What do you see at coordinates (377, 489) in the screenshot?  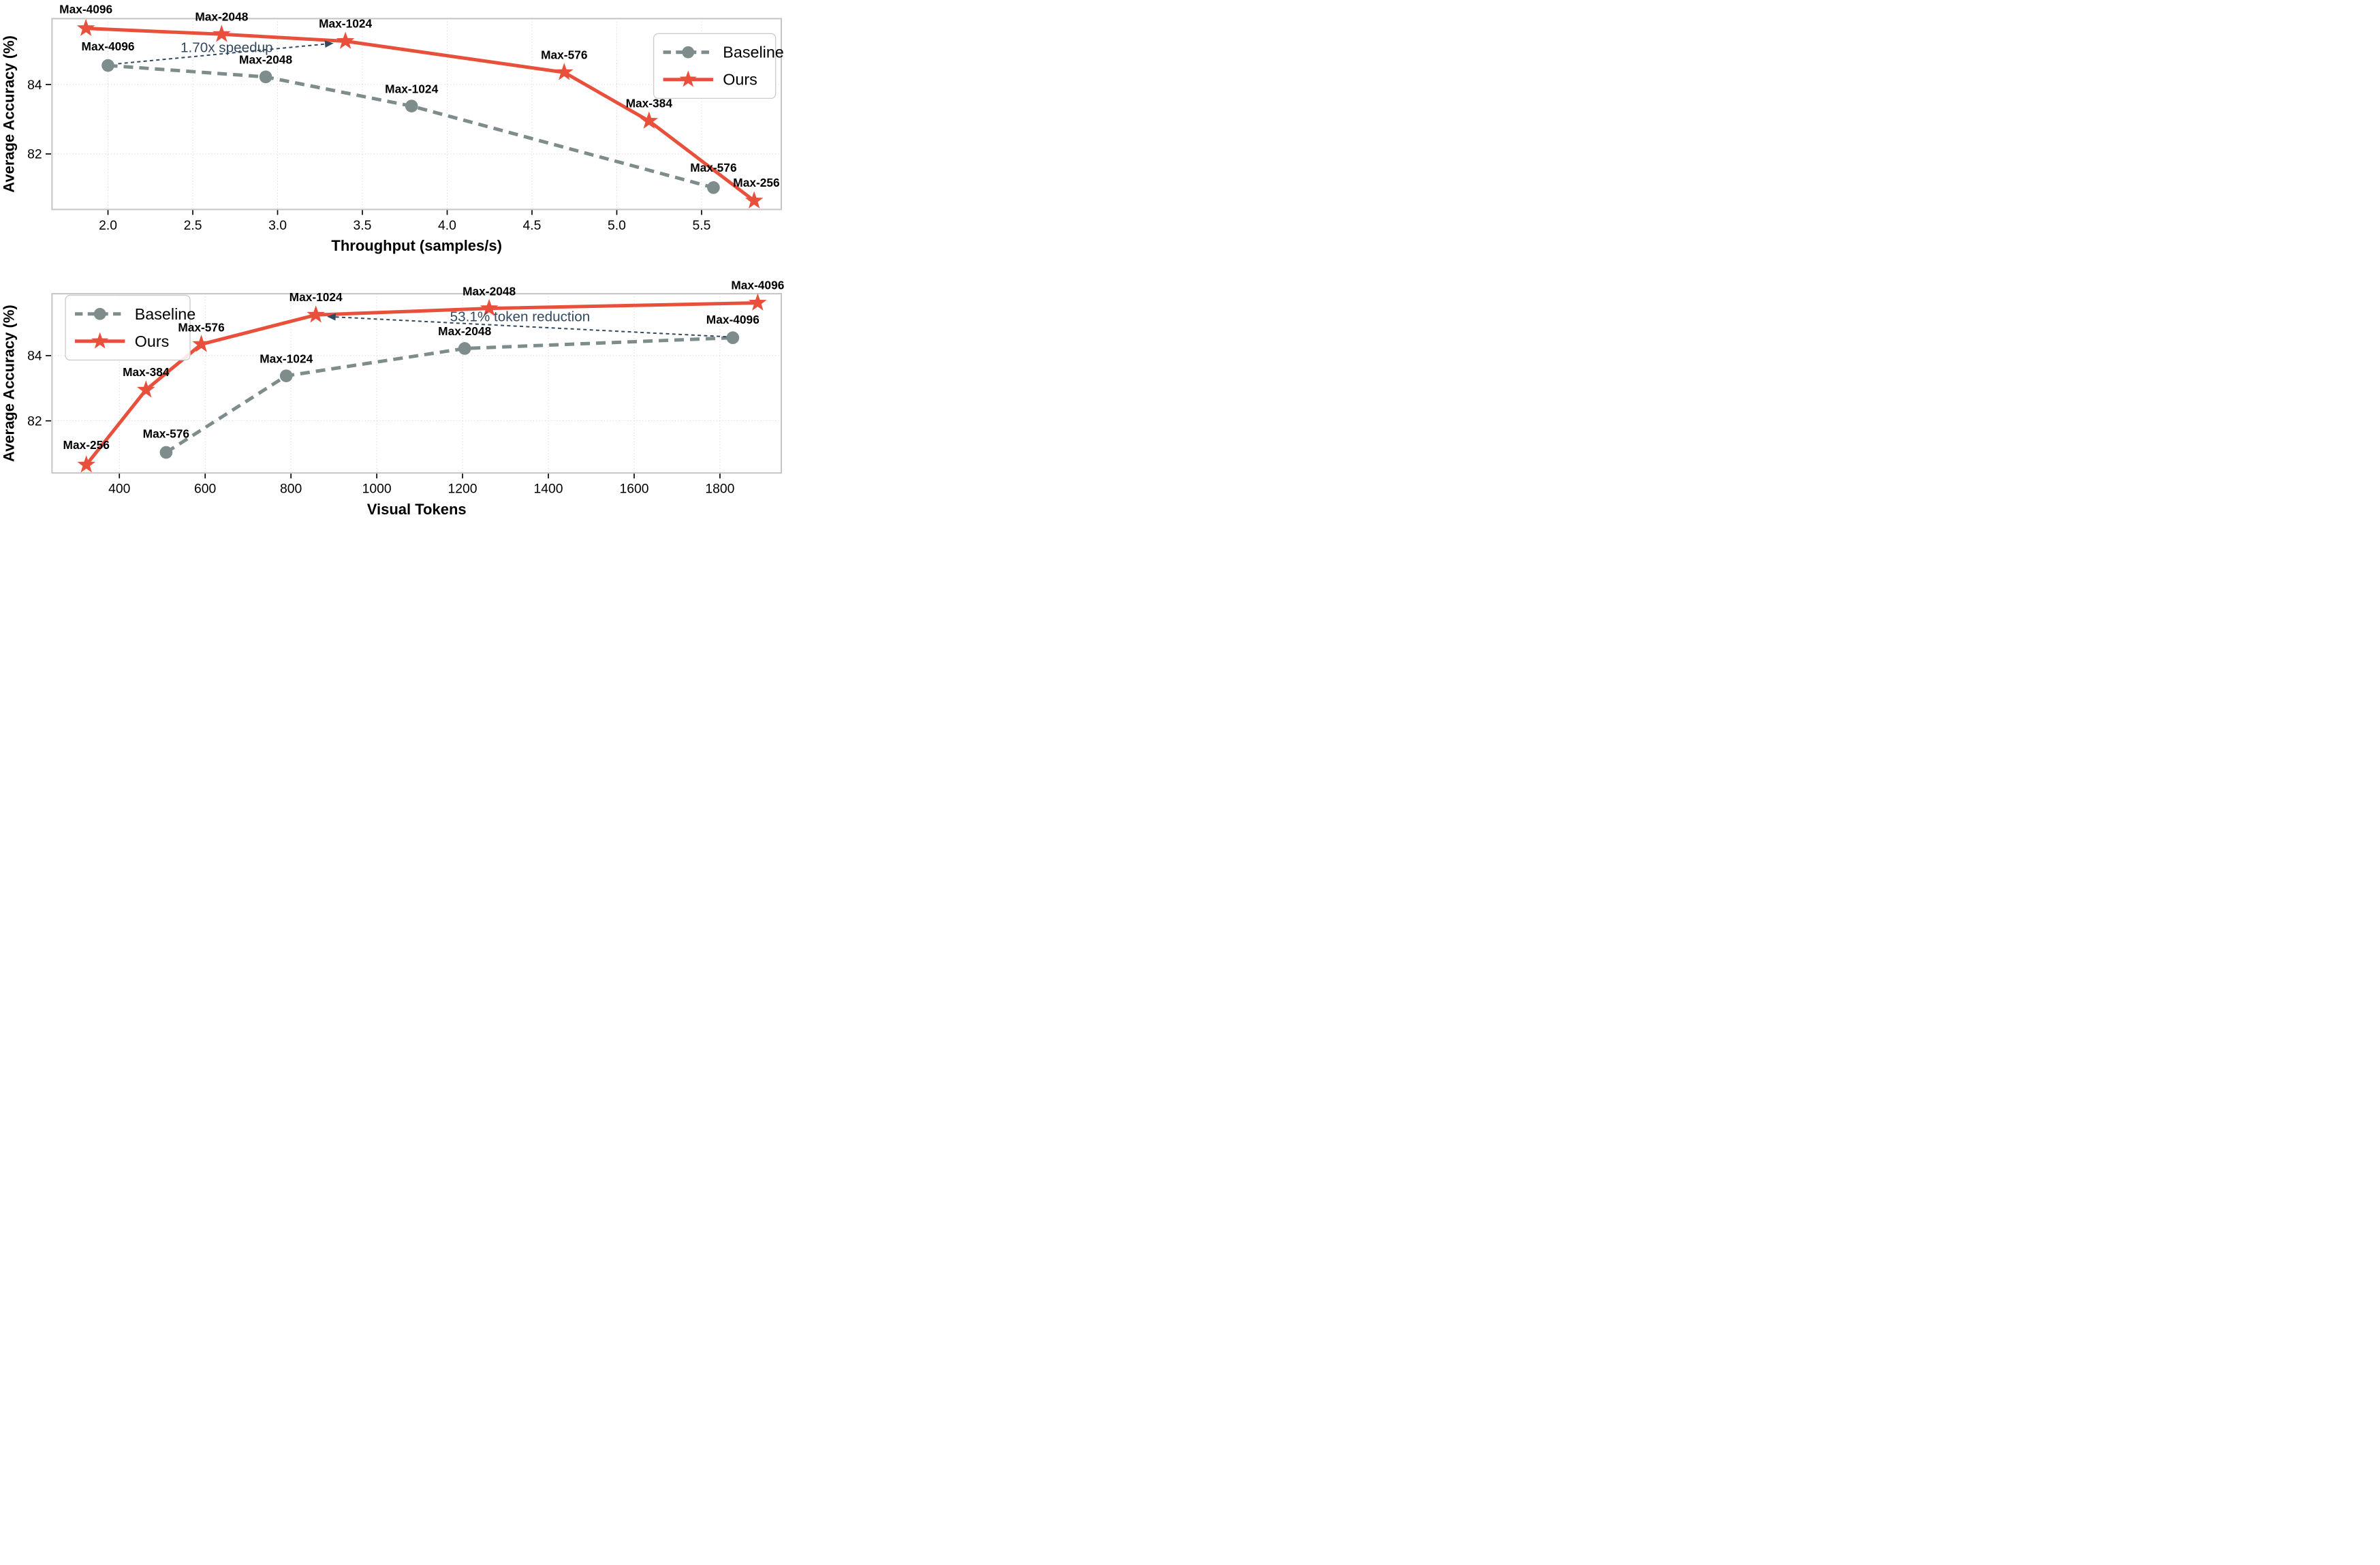 I see `x-tick-label: 1000` at bounding box center [377, 489].